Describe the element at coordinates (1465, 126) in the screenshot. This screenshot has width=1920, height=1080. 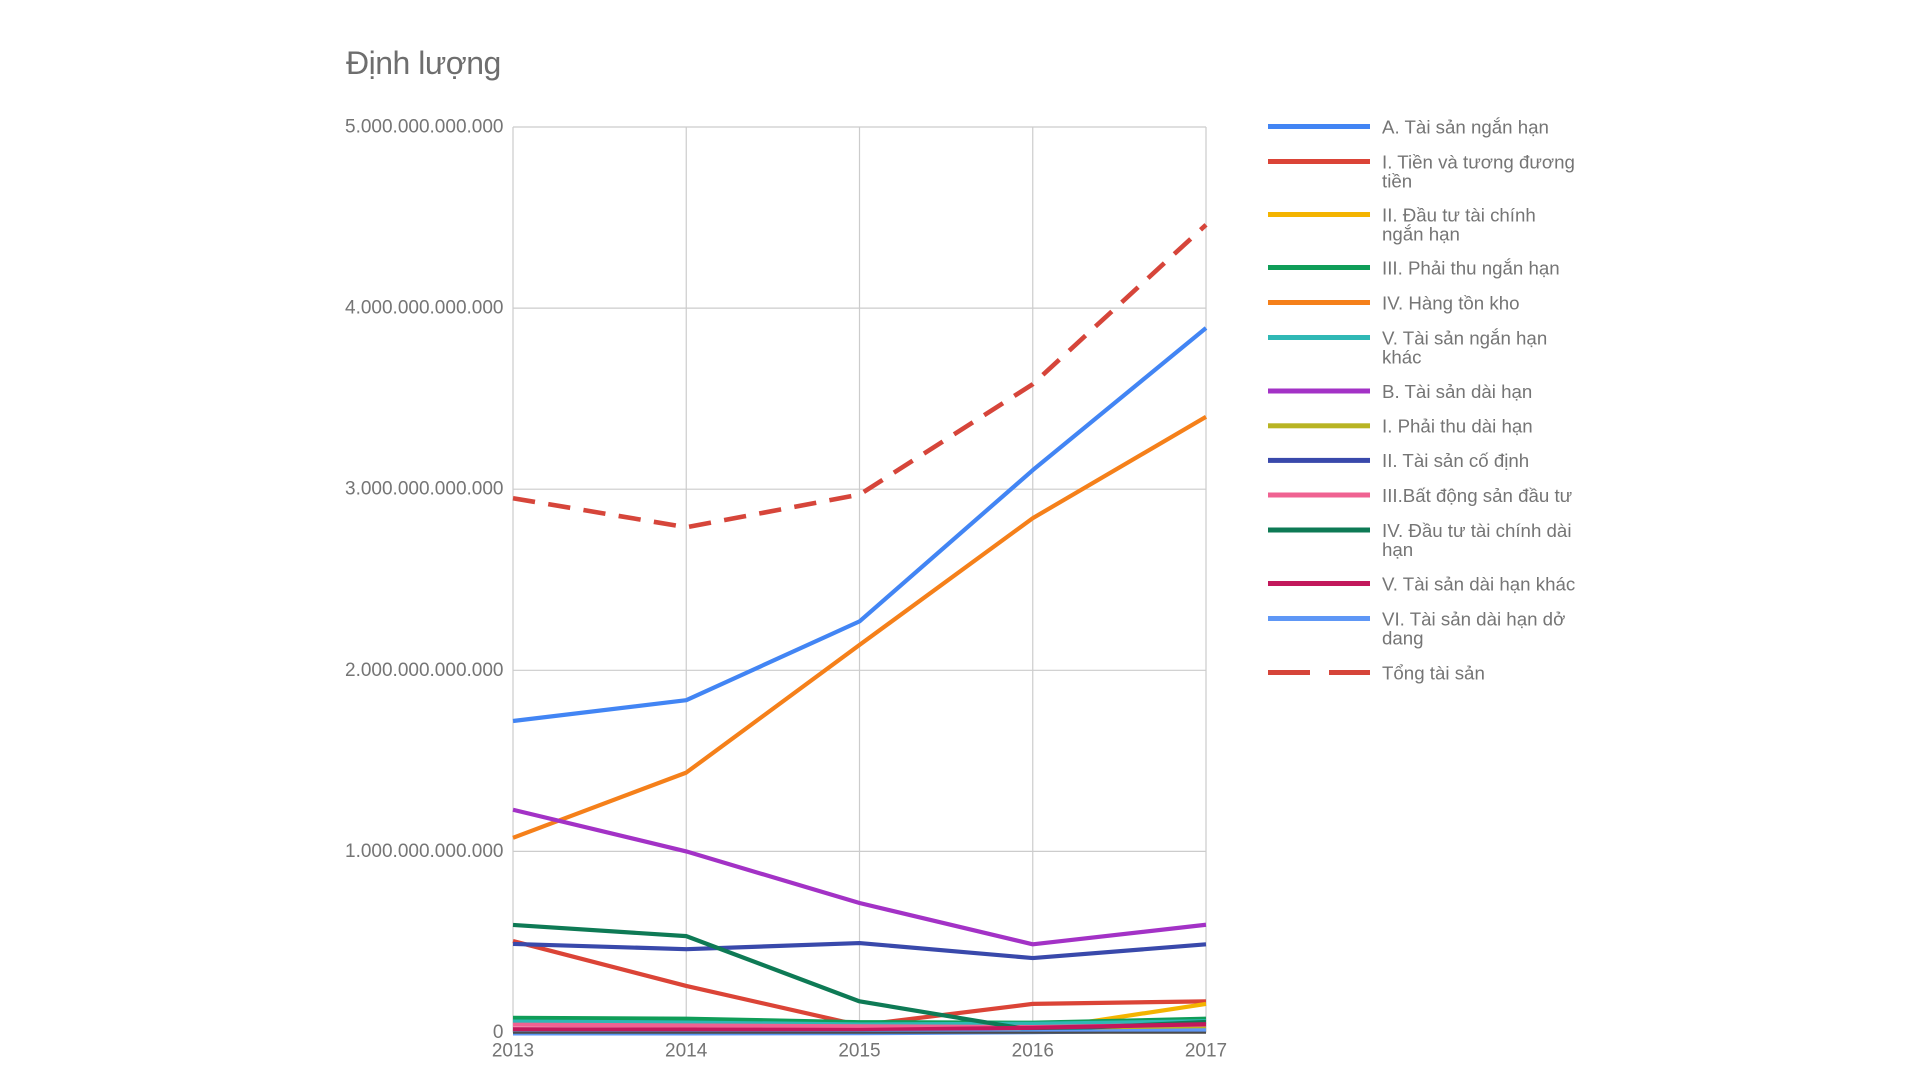
I see `svg-text: A. Tài sản ngắn hạn` at that location.